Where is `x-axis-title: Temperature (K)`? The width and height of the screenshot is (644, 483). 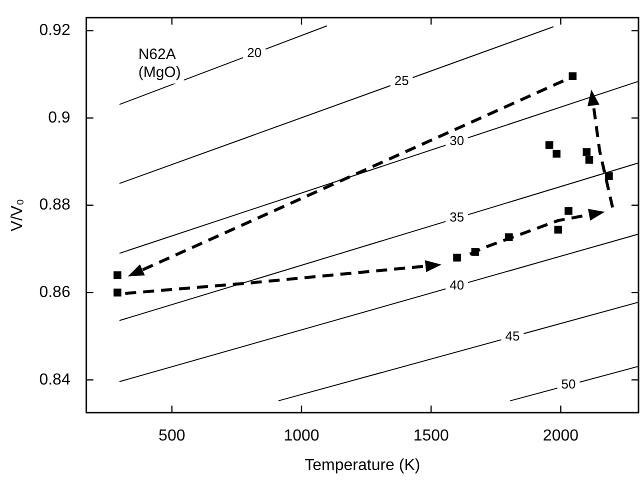
x-axis-title: Temperature (K) is located at coordinates (362, 465).